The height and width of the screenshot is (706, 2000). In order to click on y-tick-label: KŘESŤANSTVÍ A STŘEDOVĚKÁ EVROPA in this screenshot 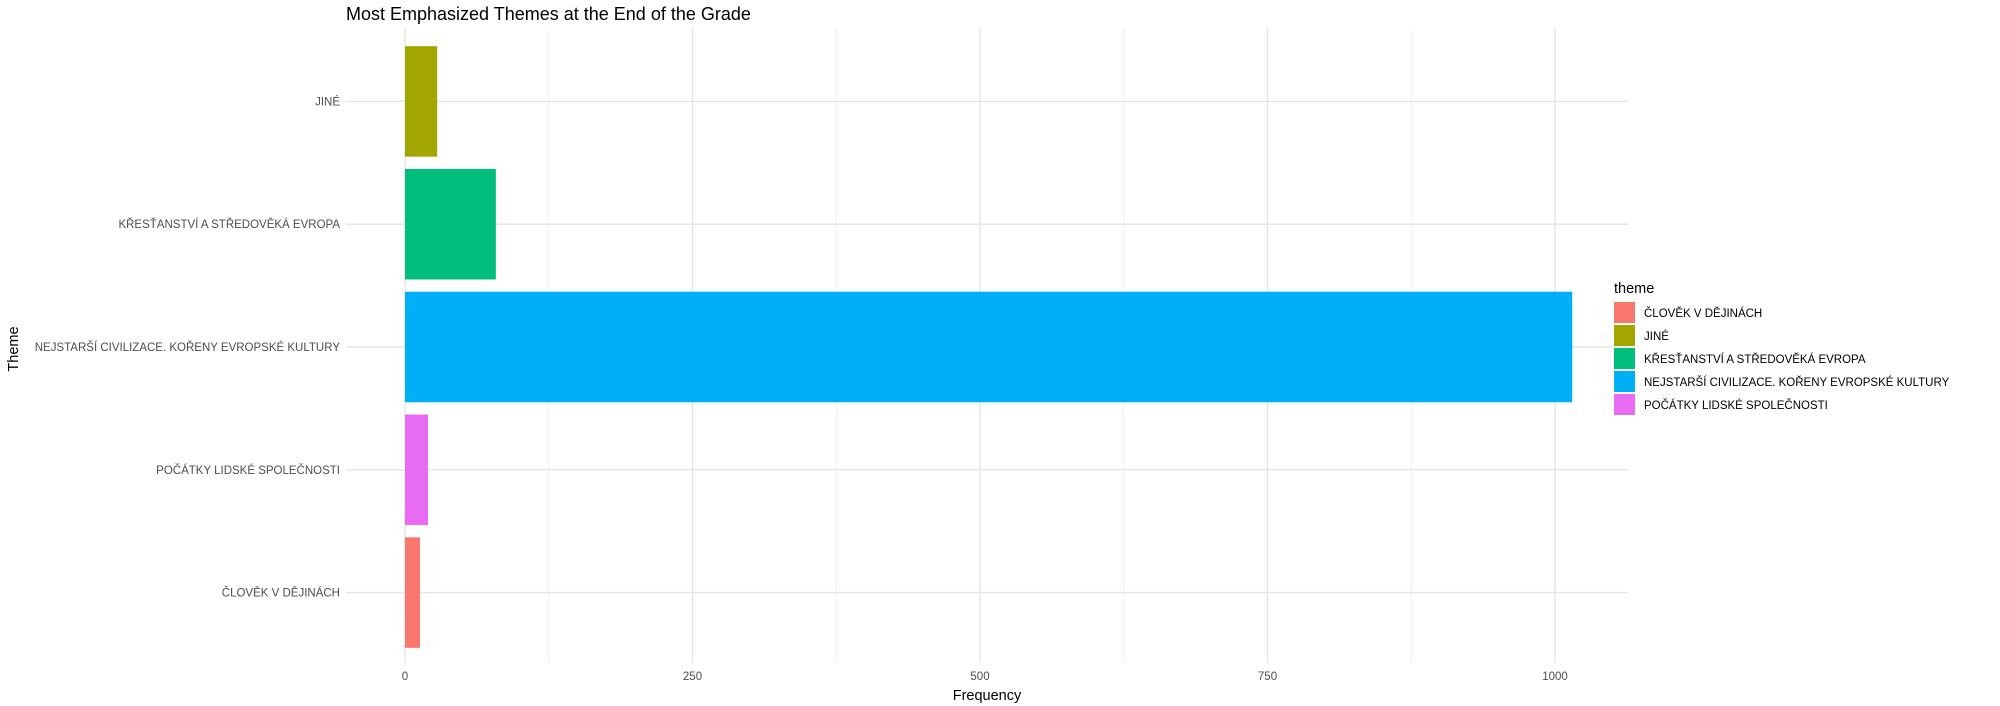, I will do `click(229, 224)`.